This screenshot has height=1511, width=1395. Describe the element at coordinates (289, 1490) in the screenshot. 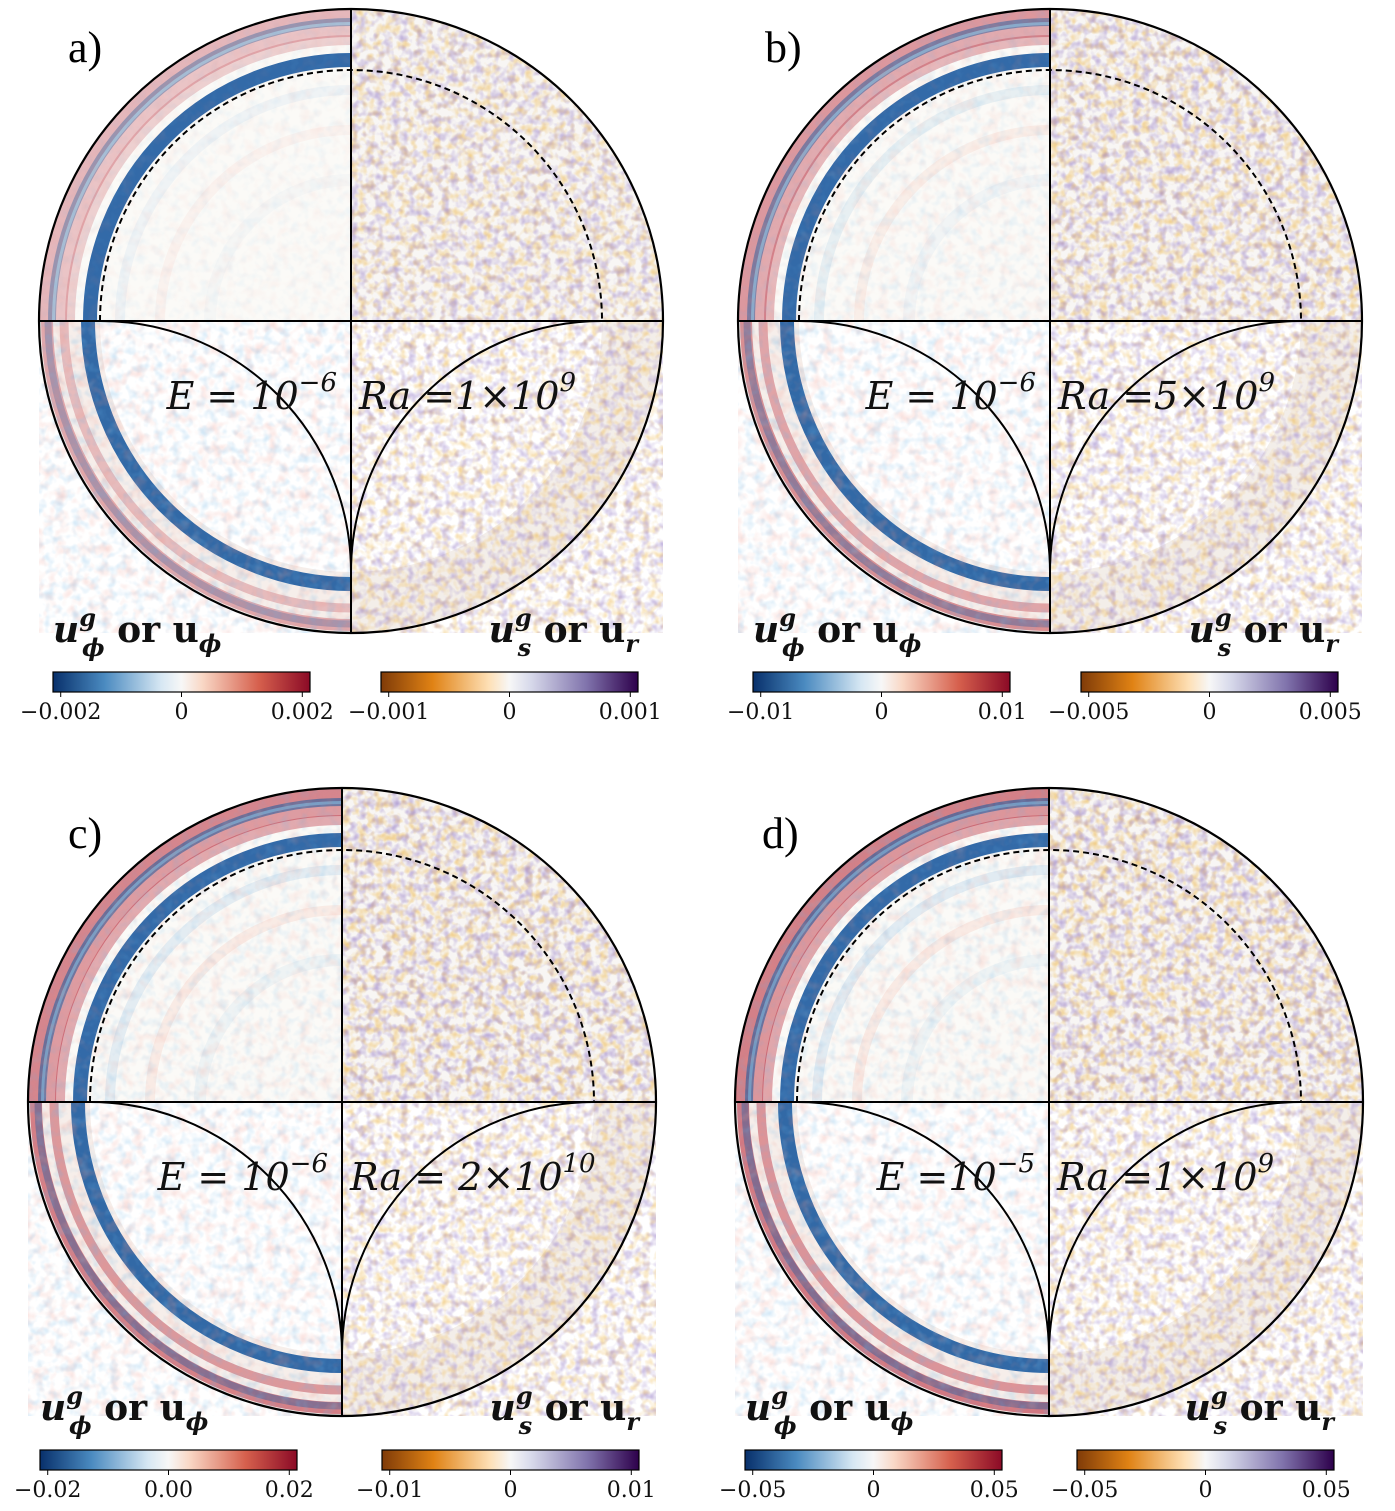

I see `colorbar-tick-label: 0.02` at that location.